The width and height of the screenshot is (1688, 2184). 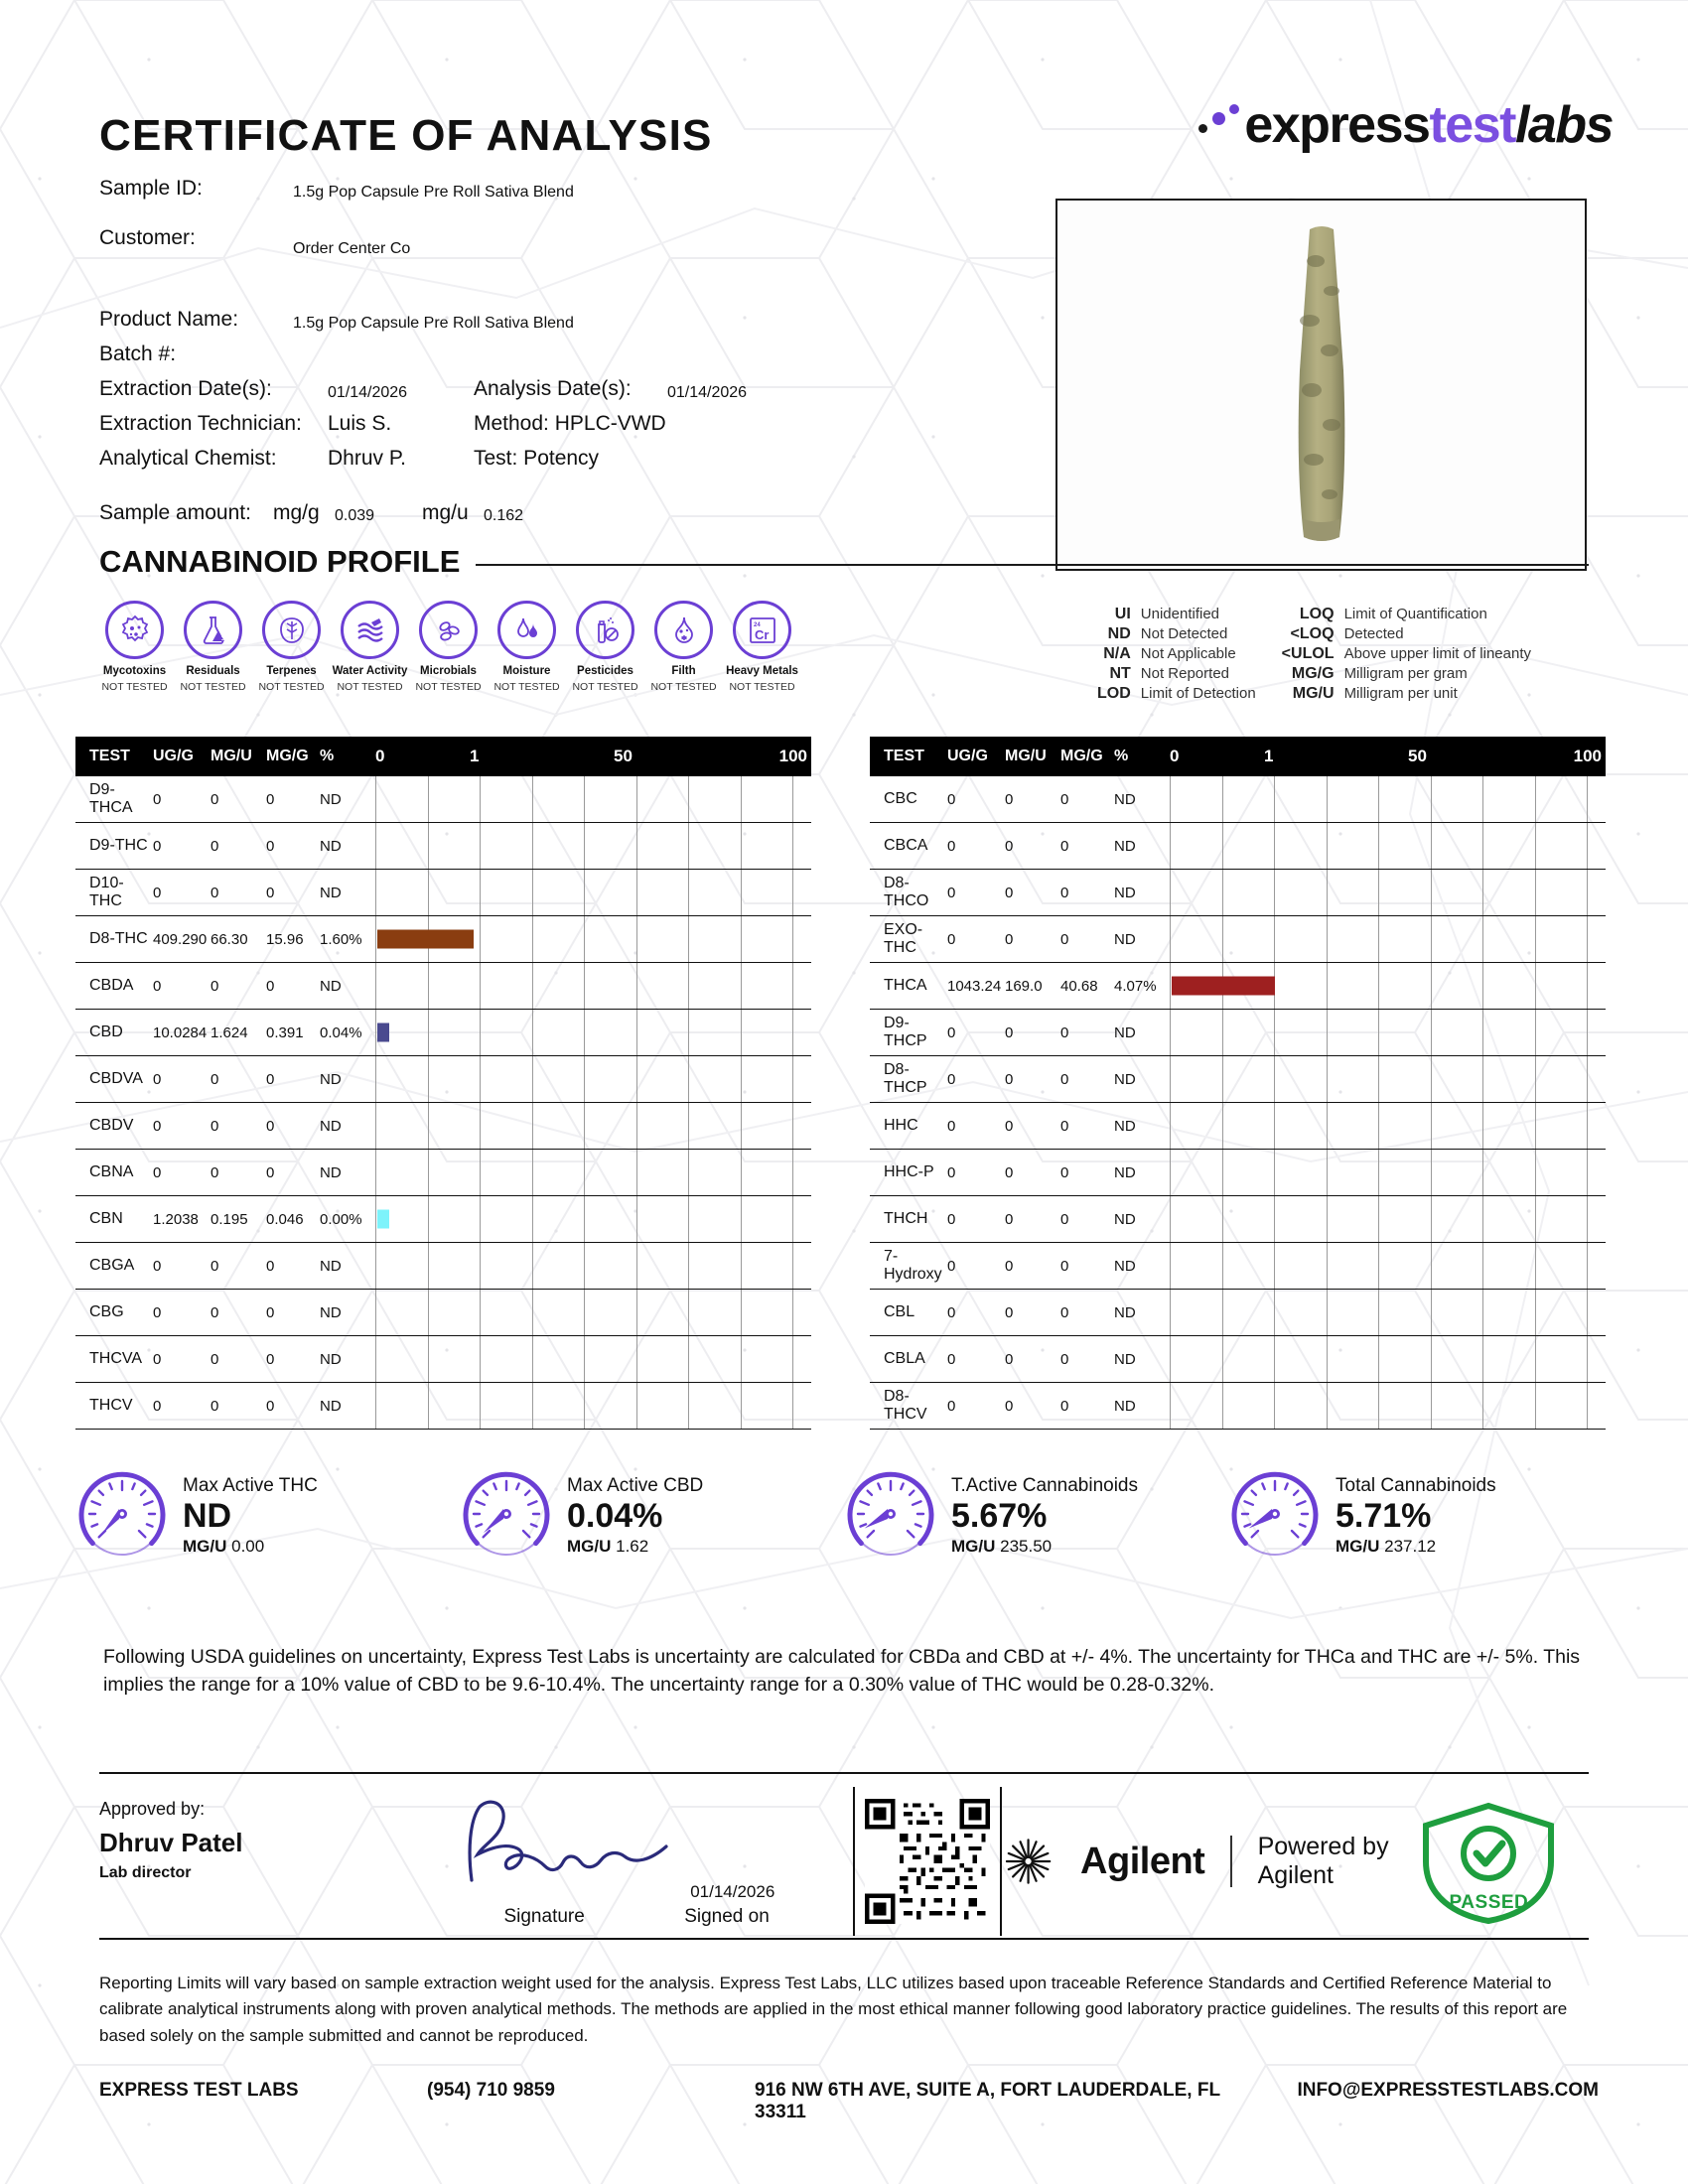 What do you see at coordinates (327, 756) in the screenshot?
I see `col-header-pct: %` at bounding box center [327, 756].